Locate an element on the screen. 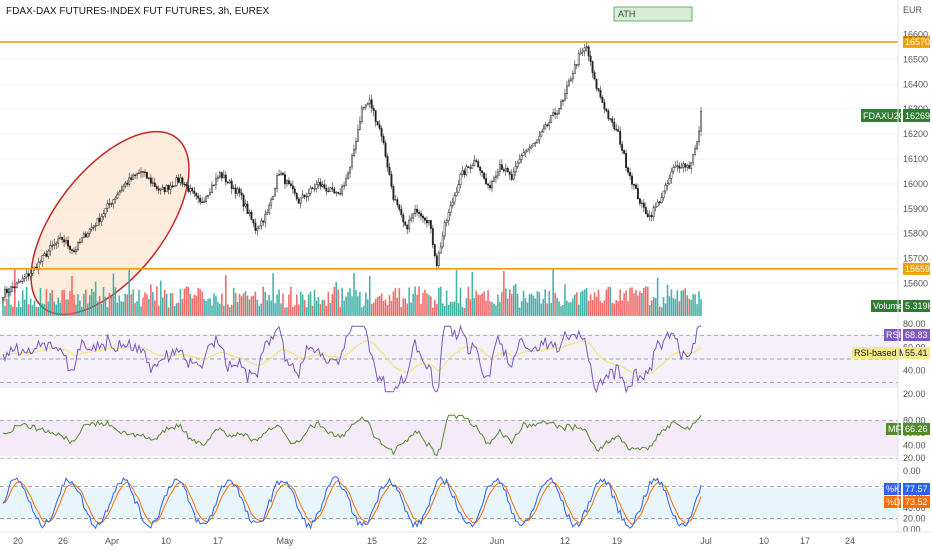 The height and width of the screenshot is (550, 932). volume-legend: Volume 5.319K is located at coordinates (901, 306).